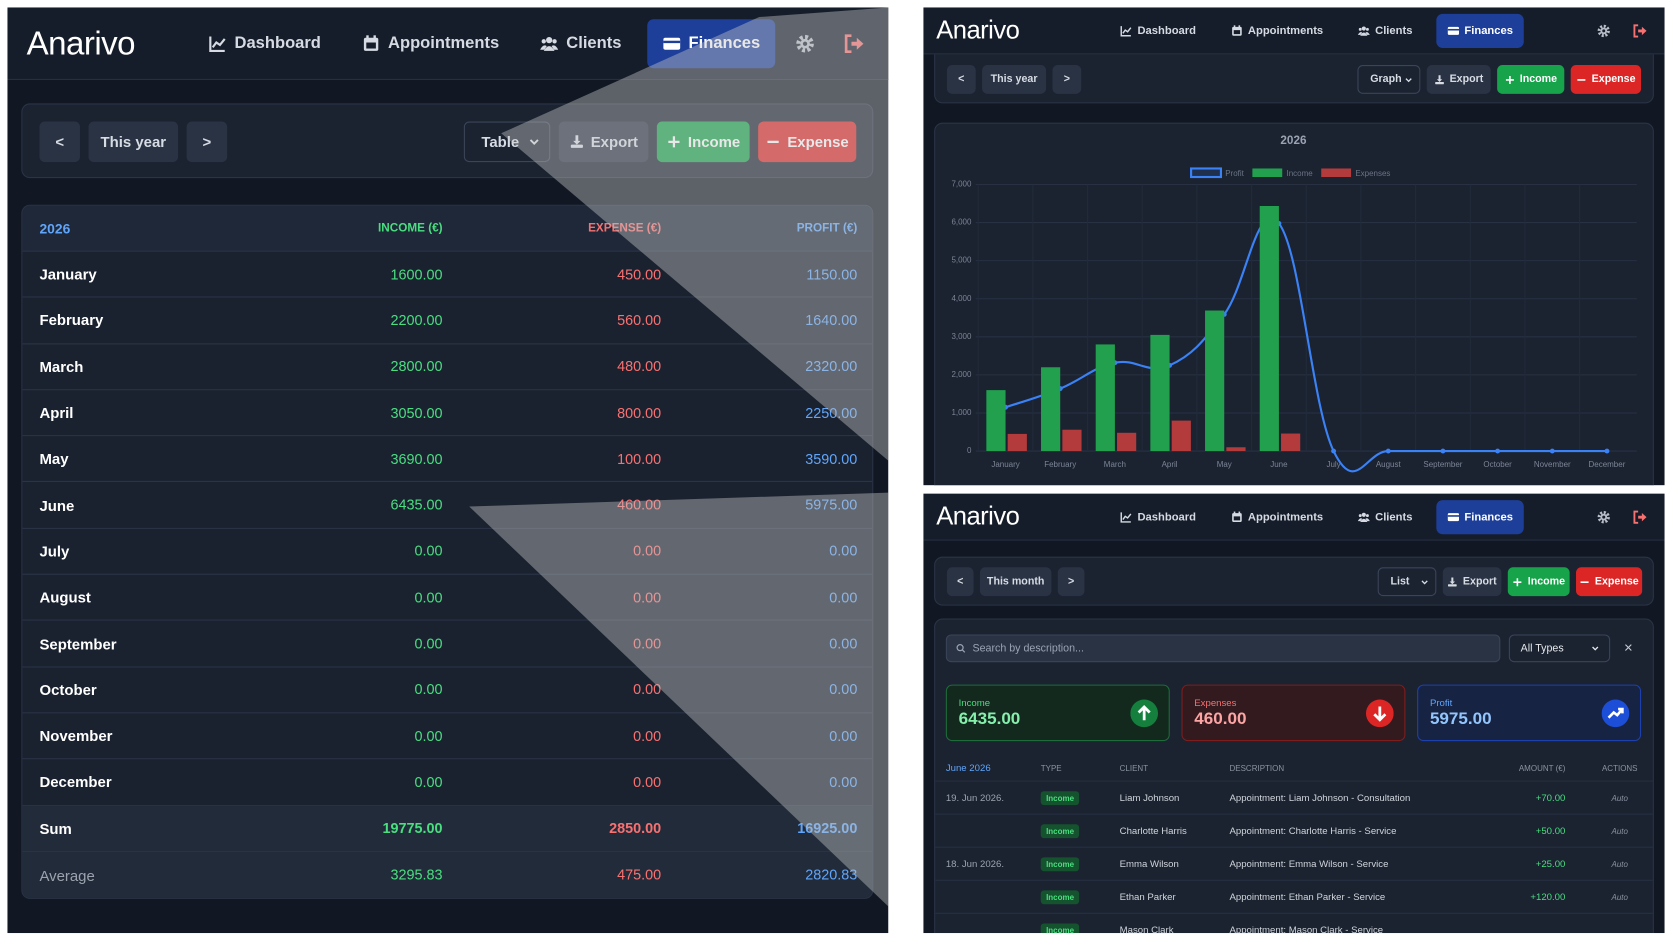 The height and width of the screenshot is (941, 1672). What do you see at coordinates (1015, 582) in the screenshot?
I see `period-button: This month` at bounding box center [1015, 582].